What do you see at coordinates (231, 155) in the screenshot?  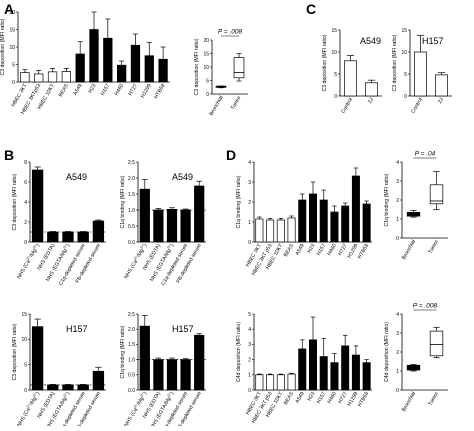 I see `panel-label-d: D` at bounding box center [231, 155].